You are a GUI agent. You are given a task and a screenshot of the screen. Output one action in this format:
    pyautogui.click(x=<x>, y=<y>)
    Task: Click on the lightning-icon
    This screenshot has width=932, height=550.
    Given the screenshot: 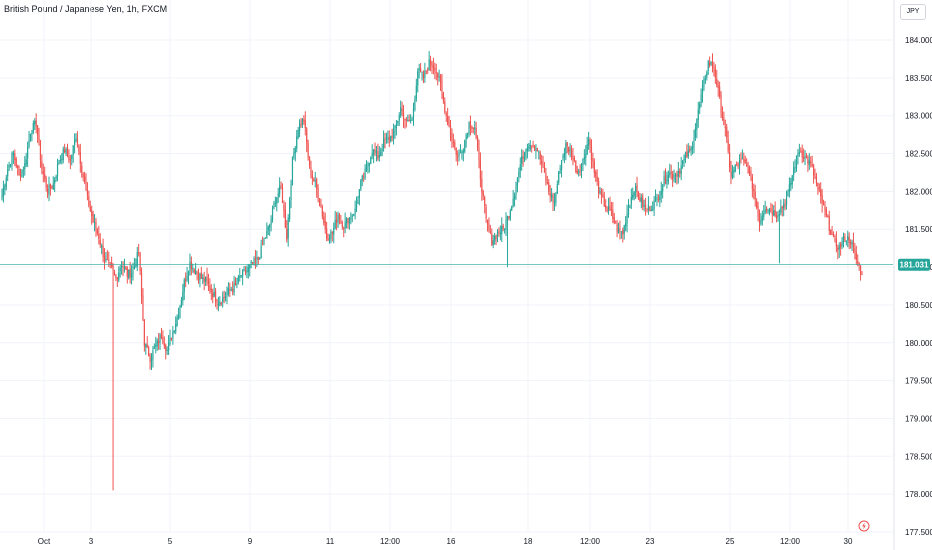 What is the action you would take?
    pyautogui.click(x=864, y=526)
    